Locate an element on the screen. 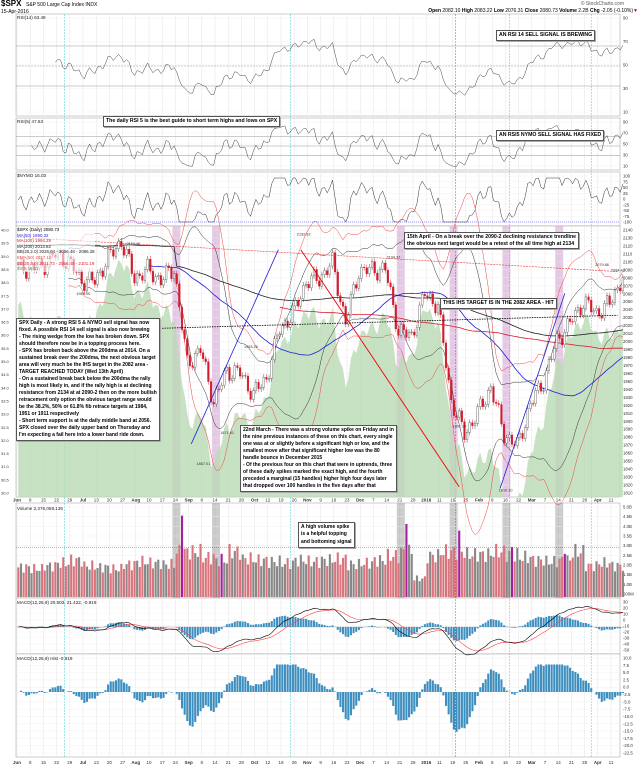 The height and width of the screenshot is (766, 640). y-tick-label: 2020 is located at coordinates (628, 325).